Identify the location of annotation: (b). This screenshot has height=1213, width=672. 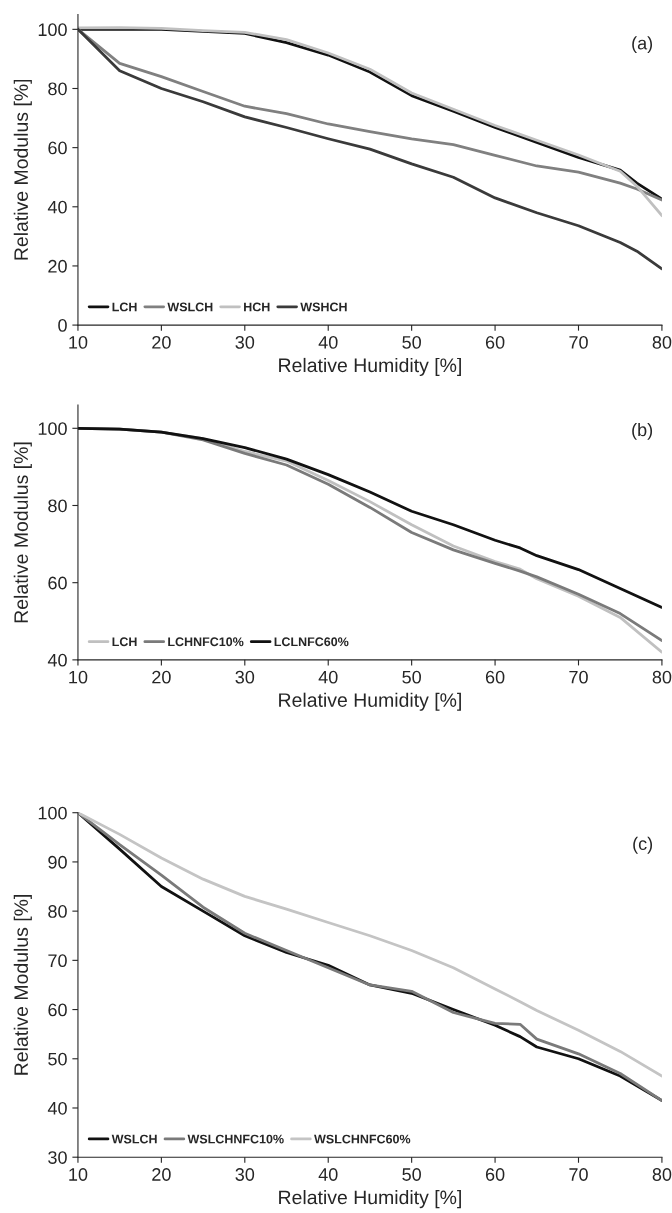
(642, 431).